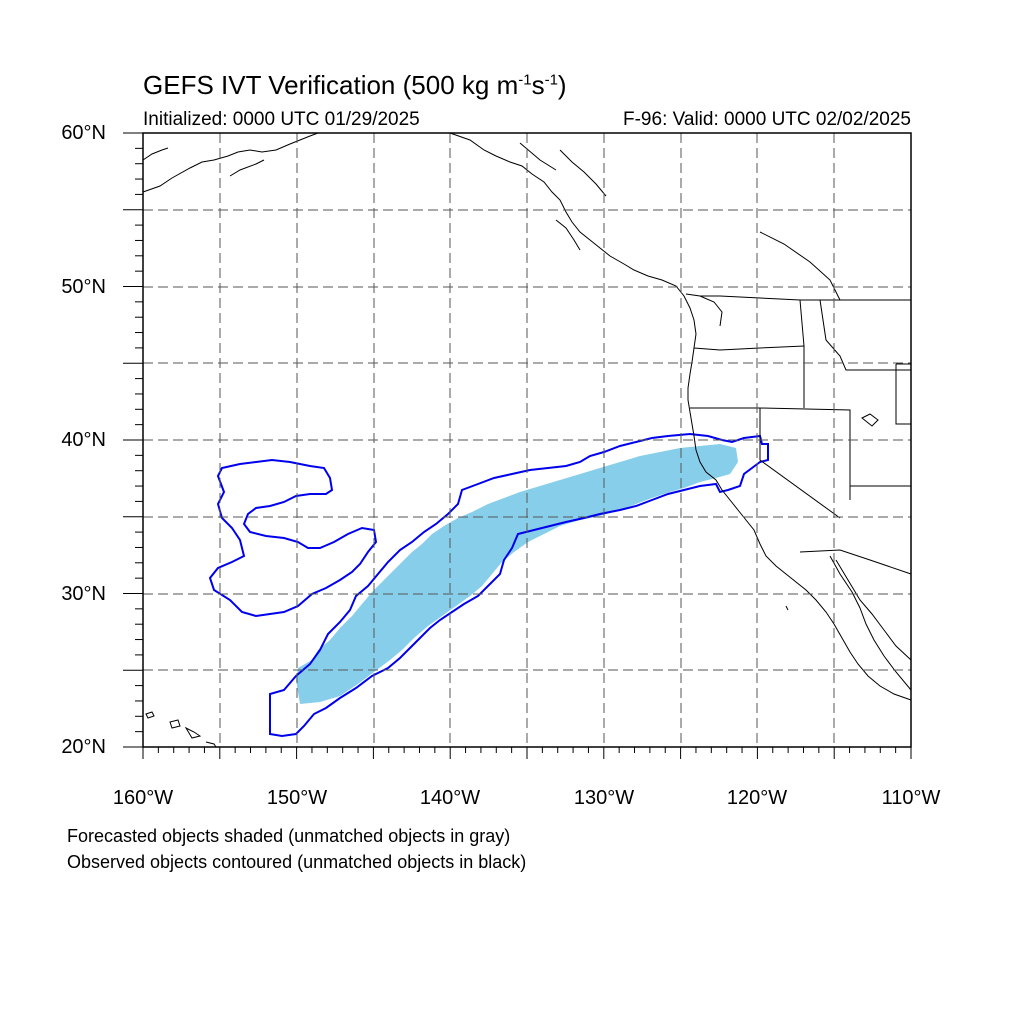 The image size is (1024, 1024). I want to click on map-title: GEFS IVT Verification (500 kg m-1s-1), so click(355, 85).